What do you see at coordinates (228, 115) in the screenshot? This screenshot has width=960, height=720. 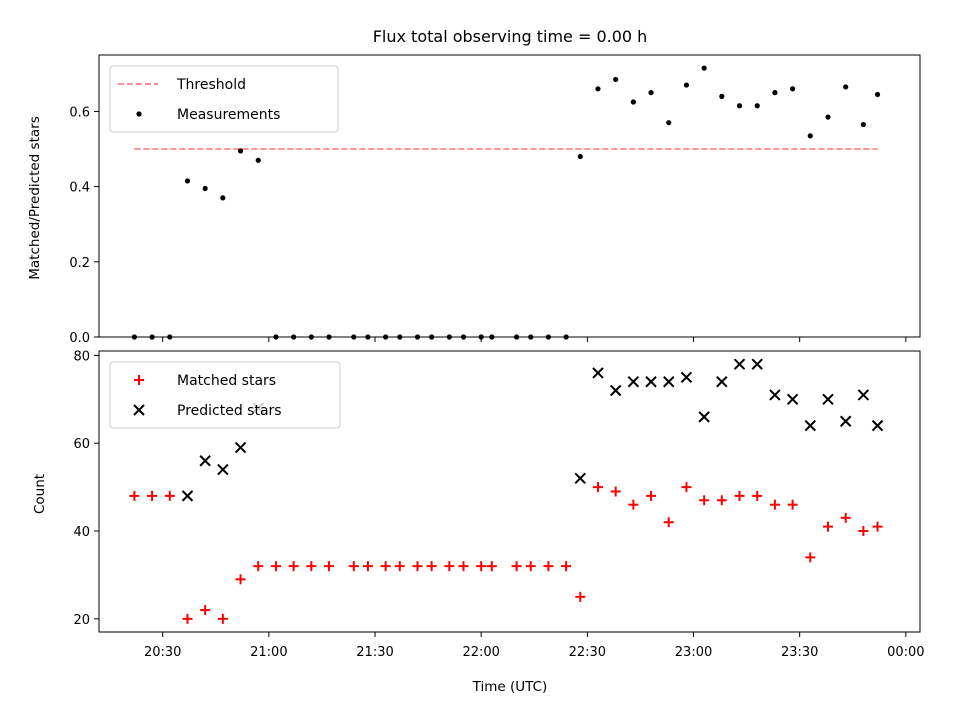 I see `legend-measurements-label: Measurements` at bounding box center [228, 115].